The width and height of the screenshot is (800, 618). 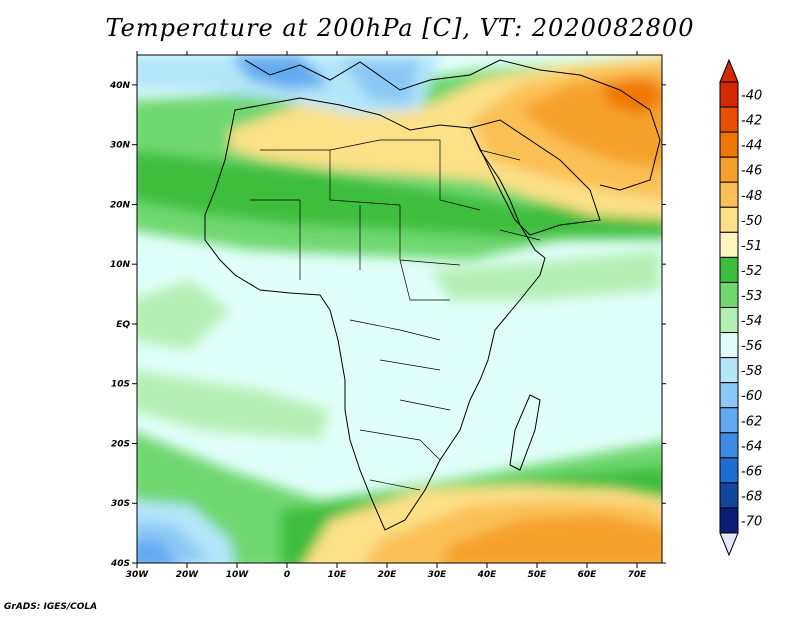 What do you see at coordinates (729, 70) in the screenshot?
I see `colorbar-top-arrow` at bounding box center [729, 70].